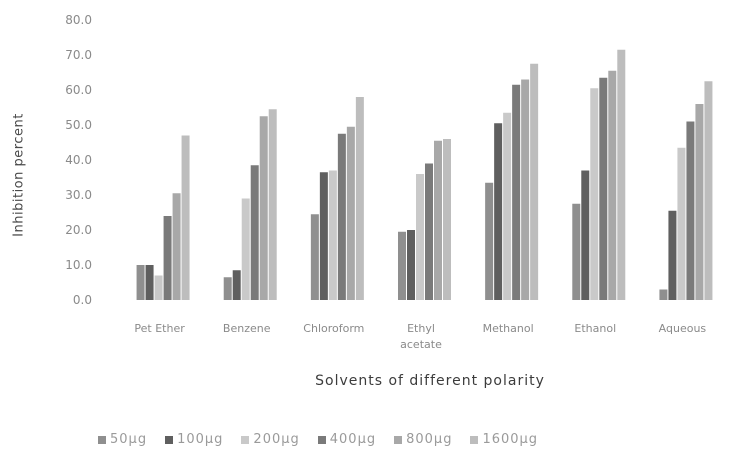 Image resolution: width=742 pixels, height=450 pixels. I want to click on legend-label: 50µg, so click(129, 439).